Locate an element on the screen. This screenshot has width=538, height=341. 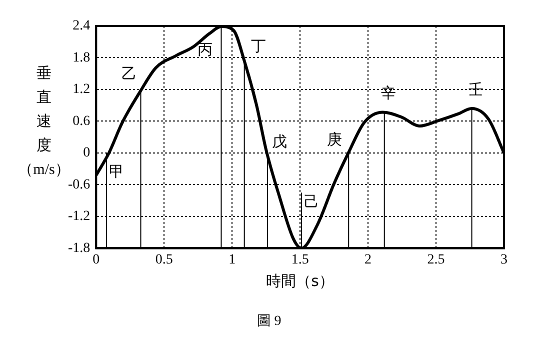
x-tick-label: 0.5 is located at coordinates (164, 260).